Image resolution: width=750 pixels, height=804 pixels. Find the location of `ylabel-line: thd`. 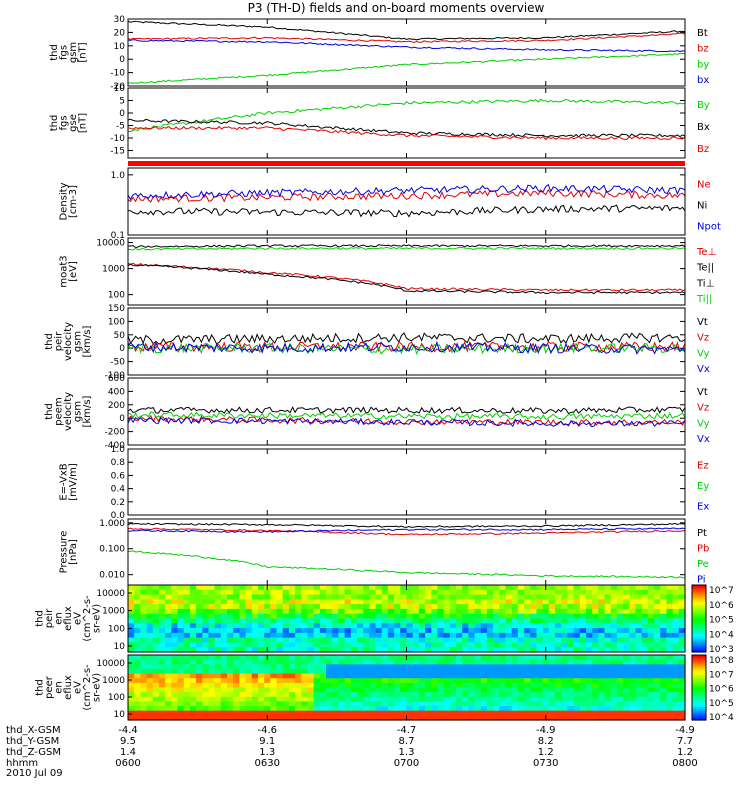

ylabel-line: thd is located at coordinates (54, 123).